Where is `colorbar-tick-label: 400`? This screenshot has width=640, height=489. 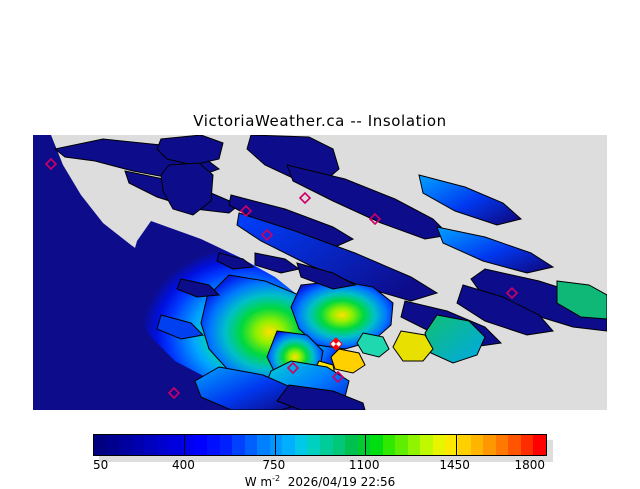
colorbar-tick-label: 400 is located at coordinates (183, 465).